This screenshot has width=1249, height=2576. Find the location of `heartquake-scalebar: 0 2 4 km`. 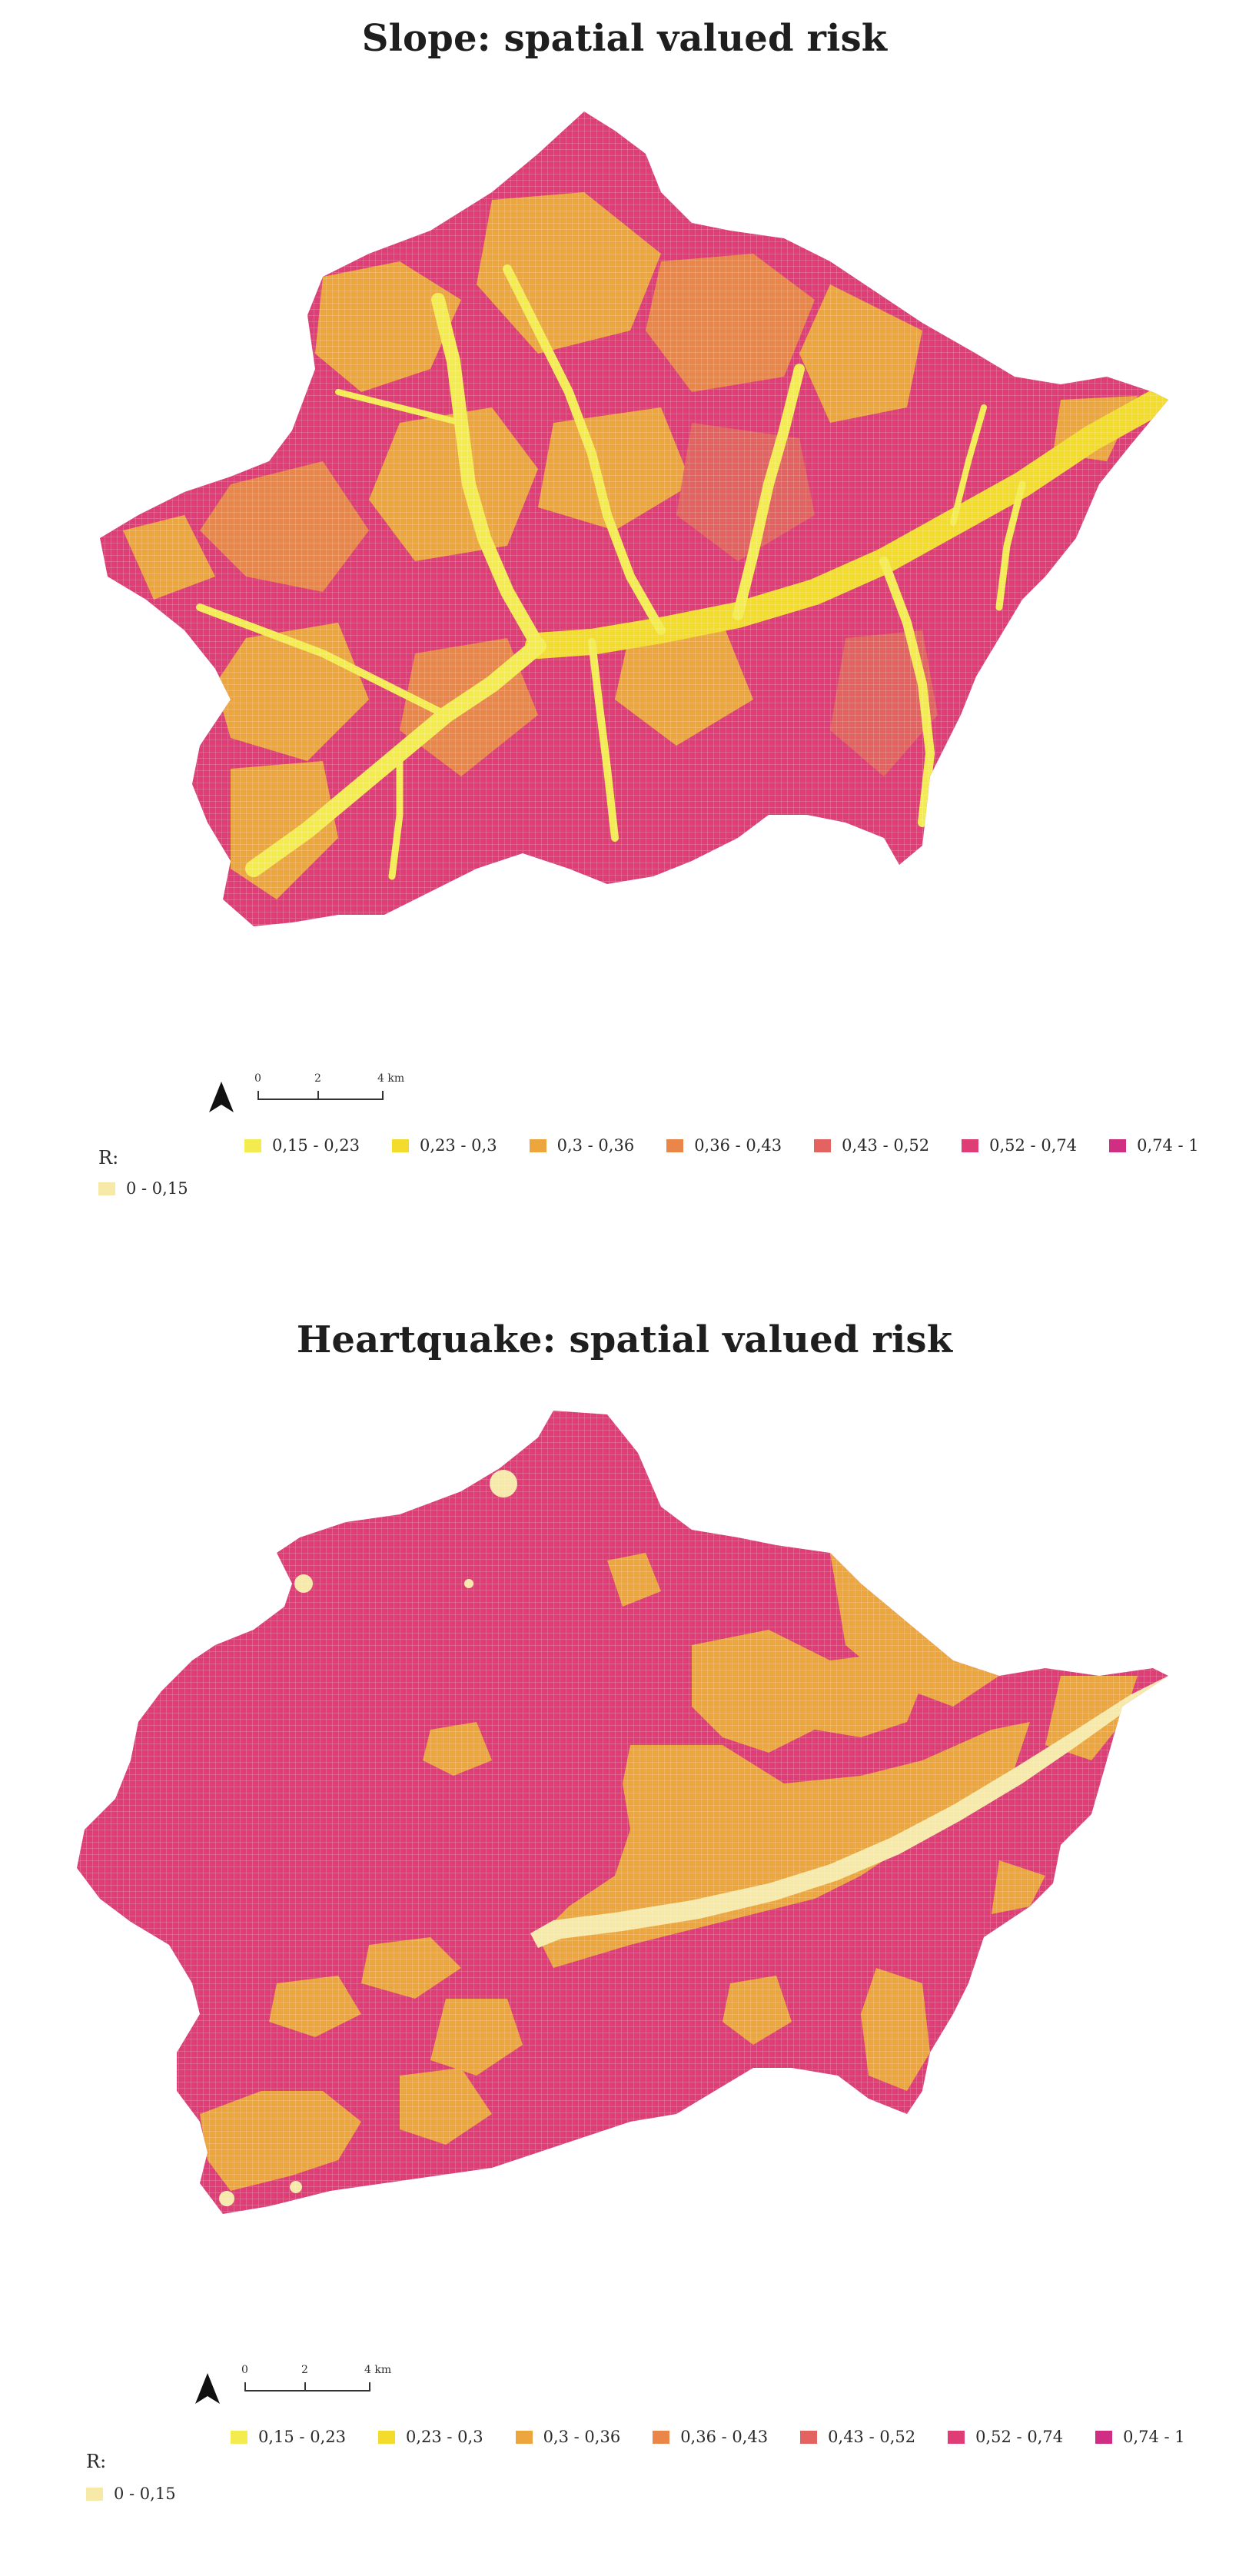

heartquake-scalebar: 0 2 4 km is located at coordinates (319, 2381).